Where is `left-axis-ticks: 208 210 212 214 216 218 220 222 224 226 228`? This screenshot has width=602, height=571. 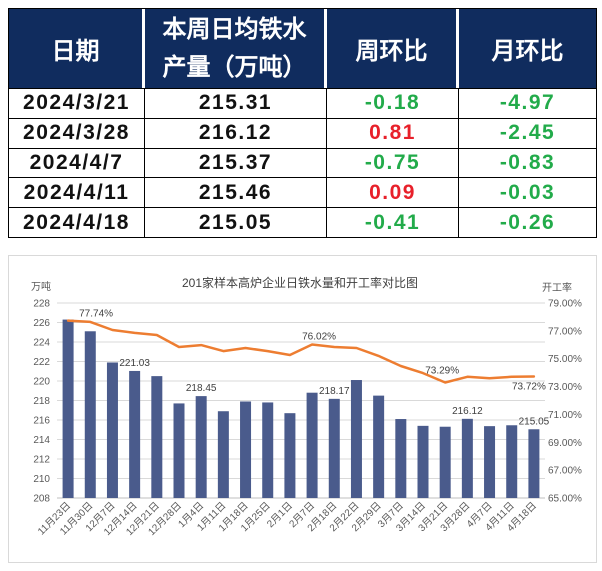 left-axis-ticks: 208 210 212 214 216 218 220 222 224 226 228 is located at coordinates (41, 402).